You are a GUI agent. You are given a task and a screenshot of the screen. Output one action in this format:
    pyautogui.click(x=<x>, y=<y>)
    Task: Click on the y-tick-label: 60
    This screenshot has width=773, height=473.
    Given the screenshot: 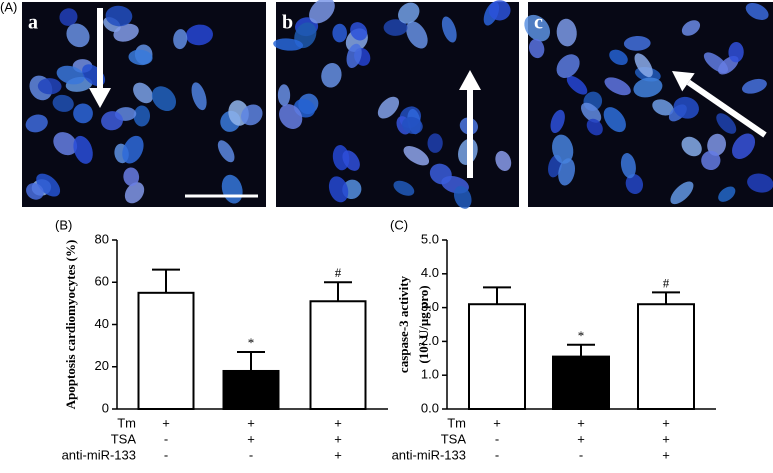 What is the action you would take?
    pyautogui.click(x=102, y=281)
    